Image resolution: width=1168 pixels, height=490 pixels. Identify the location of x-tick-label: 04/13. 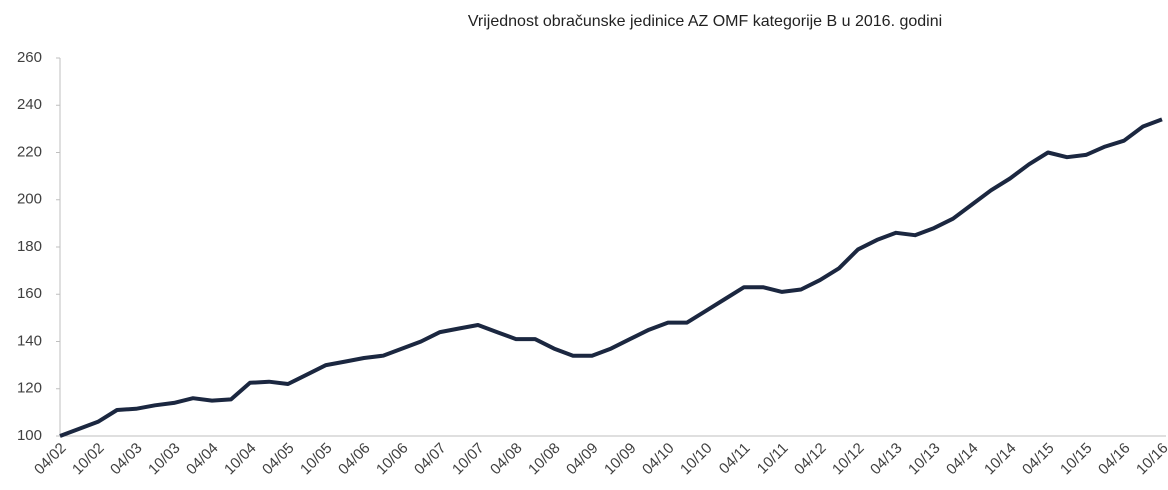
(886, 459).